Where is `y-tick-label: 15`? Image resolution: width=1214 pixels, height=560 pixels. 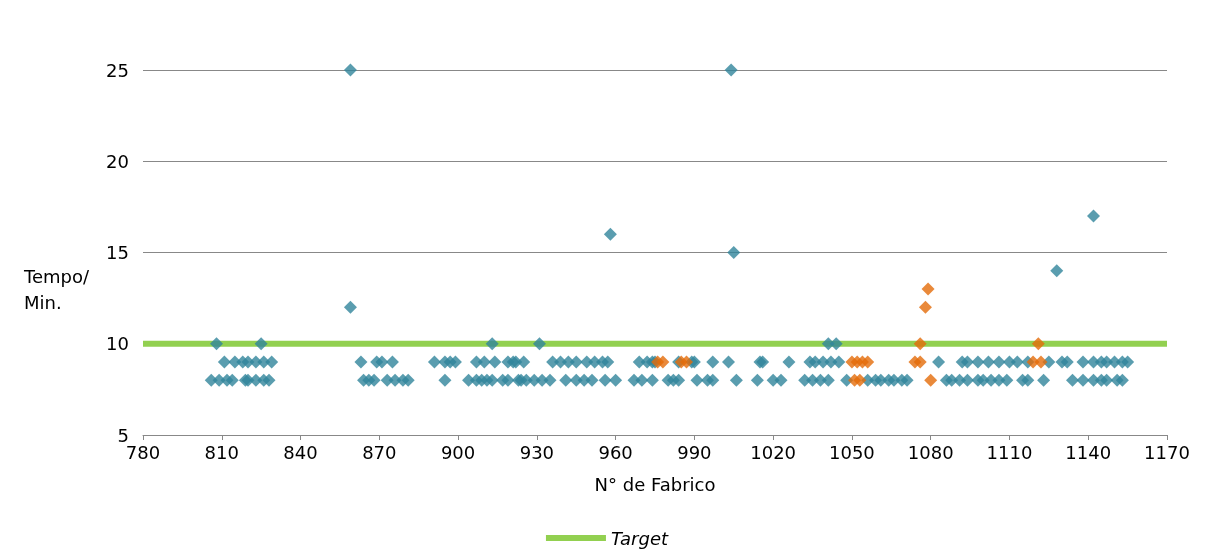
y-tick-label: 15 is located at coordinates (117, 252).